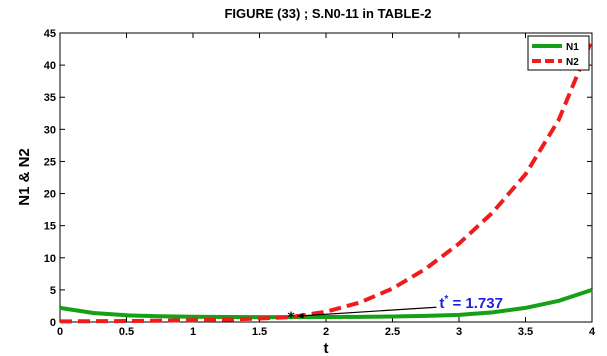 The width and height of the screenshot is (607, 356). I want to click on y-tick-label: 25, so click(50, 162).